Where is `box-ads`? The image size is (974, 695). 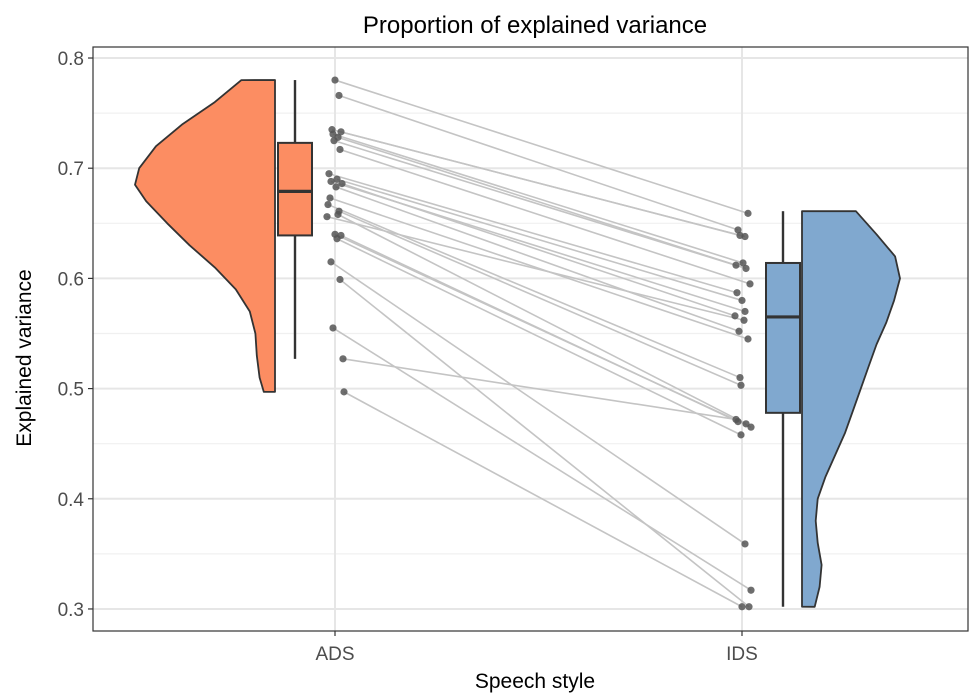 box-ads is located at coordinates (295, 189).